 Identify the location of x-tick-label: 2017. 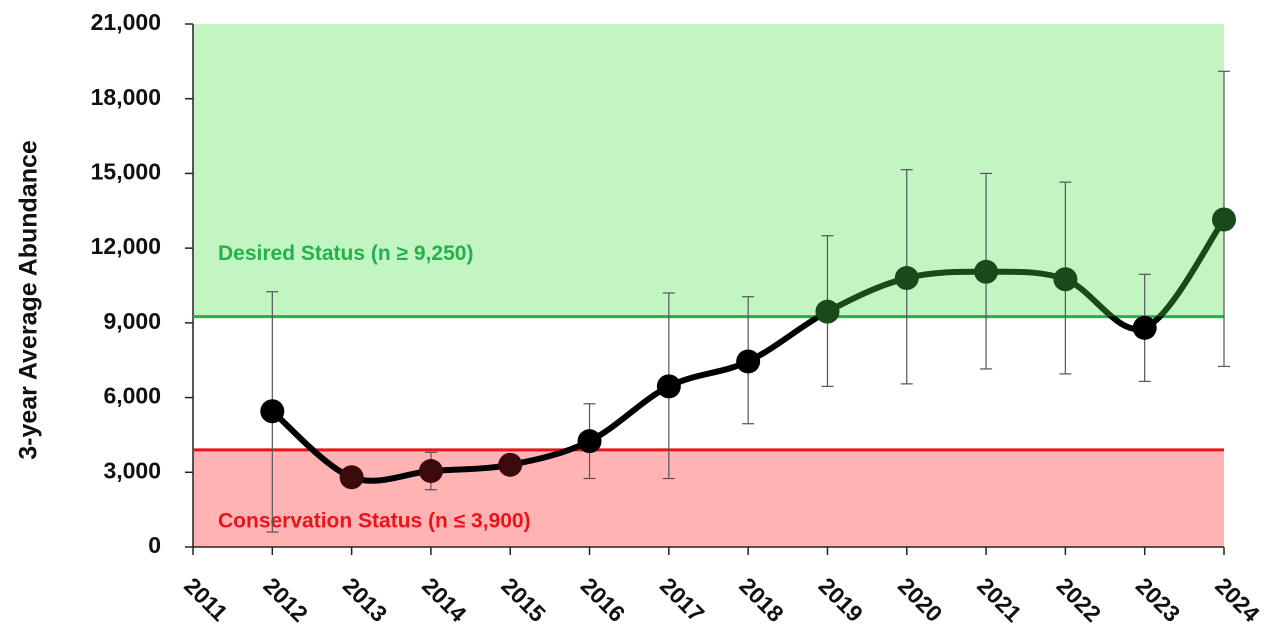
(682, 599).